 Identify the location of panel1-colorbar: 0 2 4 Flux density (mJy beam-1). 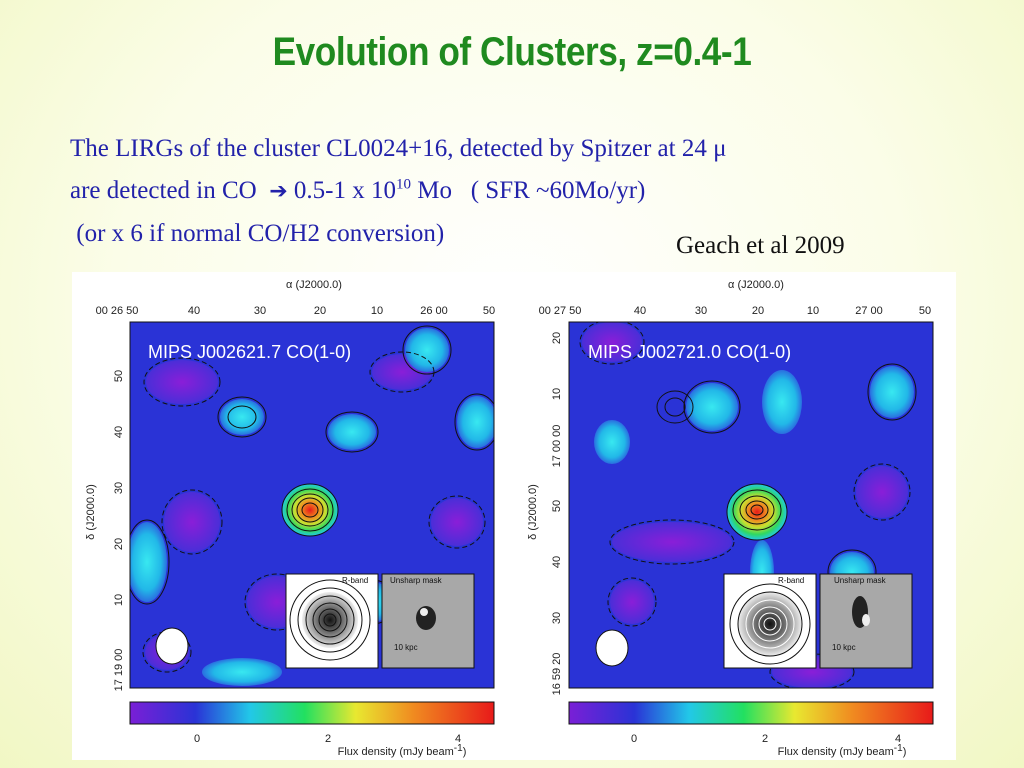
(312, 729).